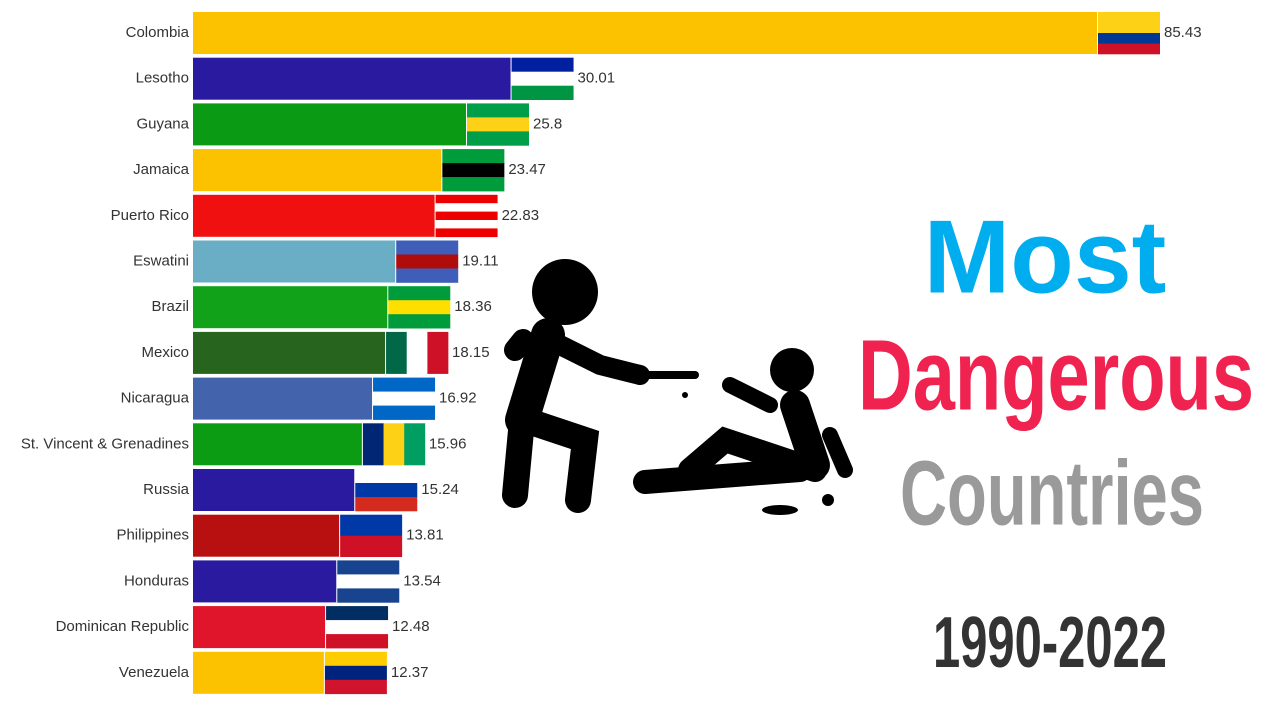 This screenshot has width=1280, height=720. What do you see at coordinates (411, 626) in the screenshot?
I see `value-label: 12.48` at bounding box center [411, 626].